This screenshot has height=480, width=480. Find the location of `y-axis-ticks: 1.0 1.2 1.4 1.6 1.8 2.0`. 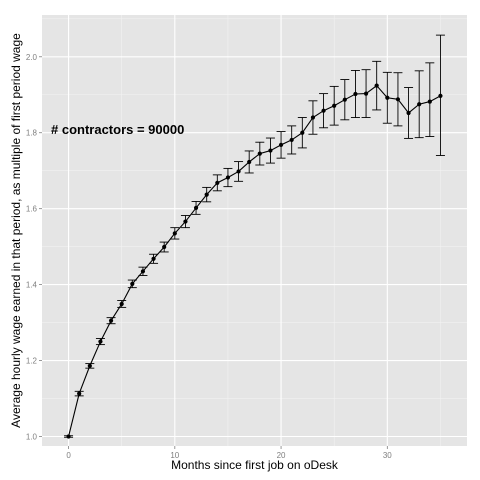

y-axis-ticks: 1.0 1.2 1.4 1.6 1.8 2.0 is located at coordinates (34, 247).